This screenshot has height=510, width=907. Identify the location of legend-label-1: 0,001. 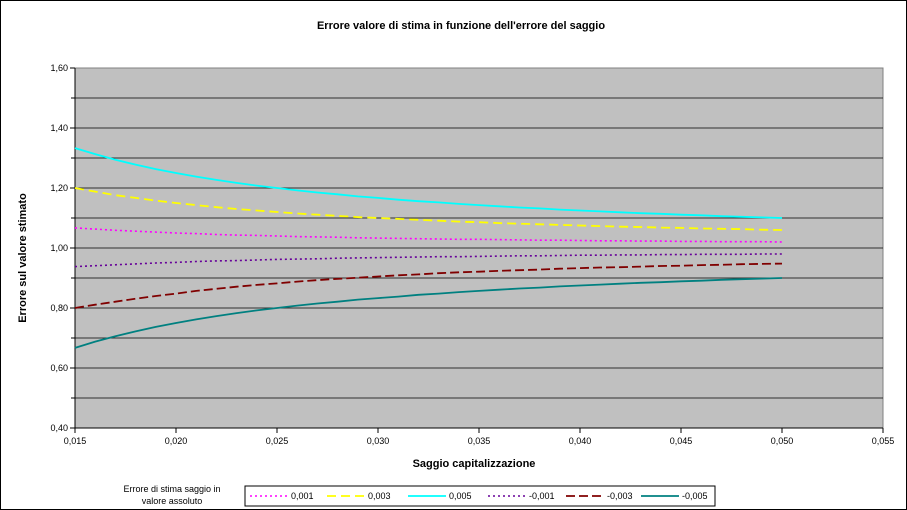
(302, 496).